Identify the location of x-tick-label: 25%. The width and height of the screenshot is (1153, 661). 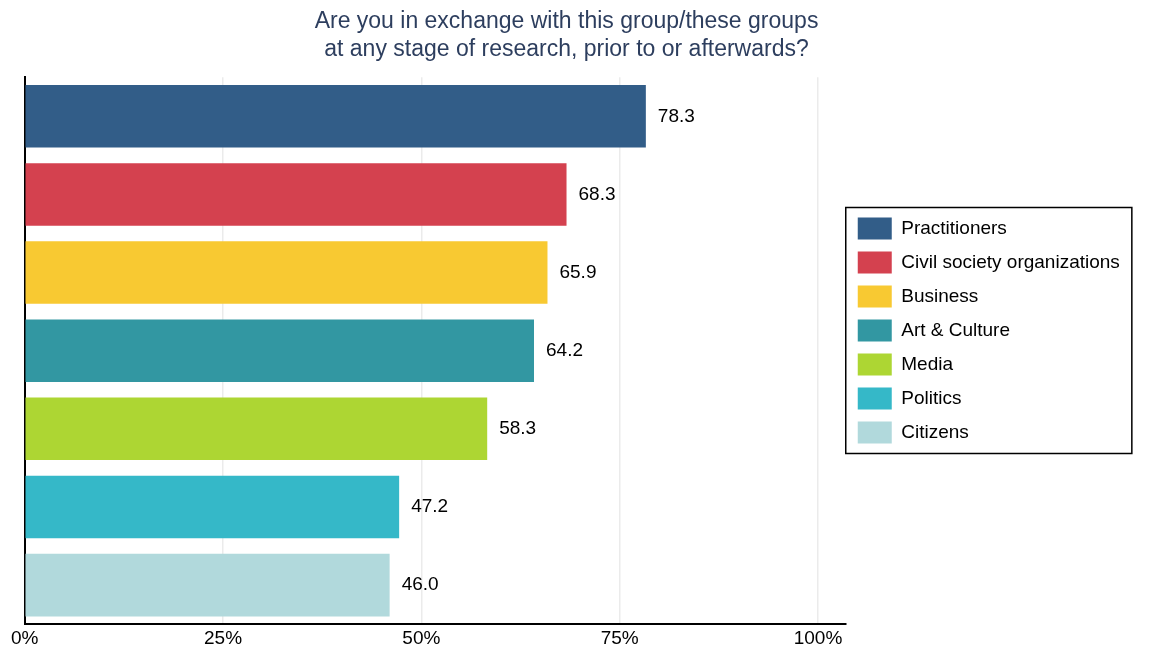
(223, 637).